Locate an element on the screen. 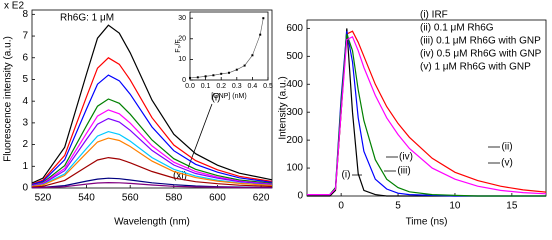 Image resolution: width=552 pixels, height=240 pixels. y-tick-label: 200 is located at coordinates (294, 140).